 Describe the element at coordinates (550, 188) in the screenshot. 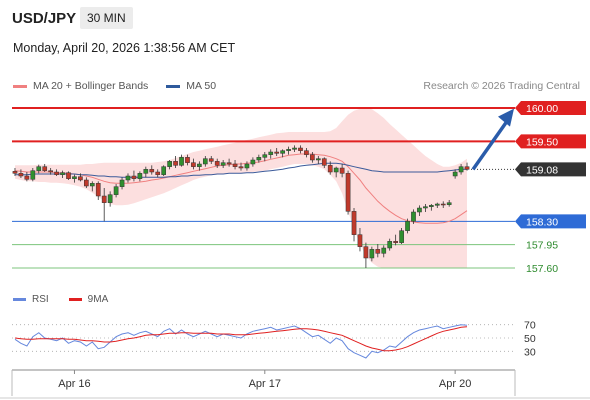

I see `level-labels-layer: 160.00 159.50 159.08 158.30 157.95 157.60` at that location.